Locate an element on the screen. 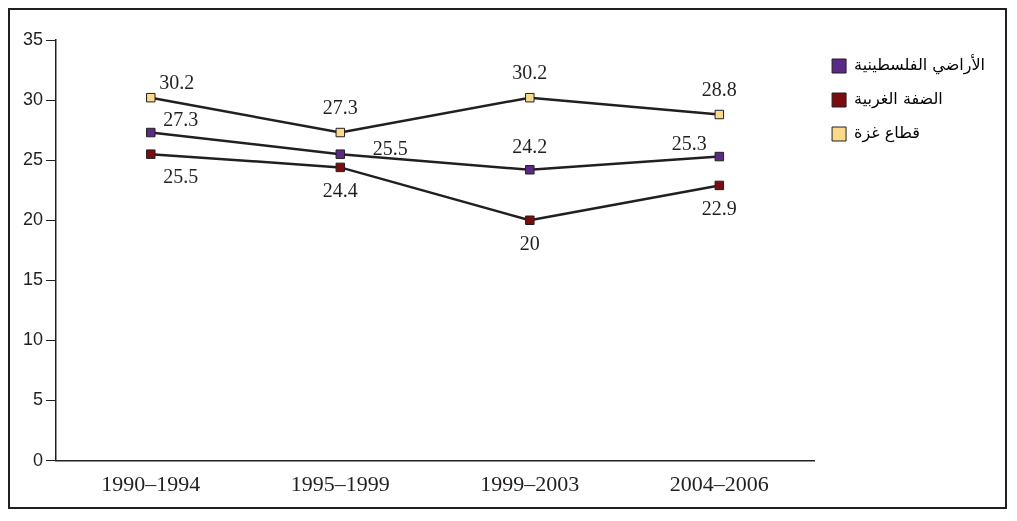 This screenshot has width=1017, height=521. data-label: 25.3 is located at coordinates (689, 142).